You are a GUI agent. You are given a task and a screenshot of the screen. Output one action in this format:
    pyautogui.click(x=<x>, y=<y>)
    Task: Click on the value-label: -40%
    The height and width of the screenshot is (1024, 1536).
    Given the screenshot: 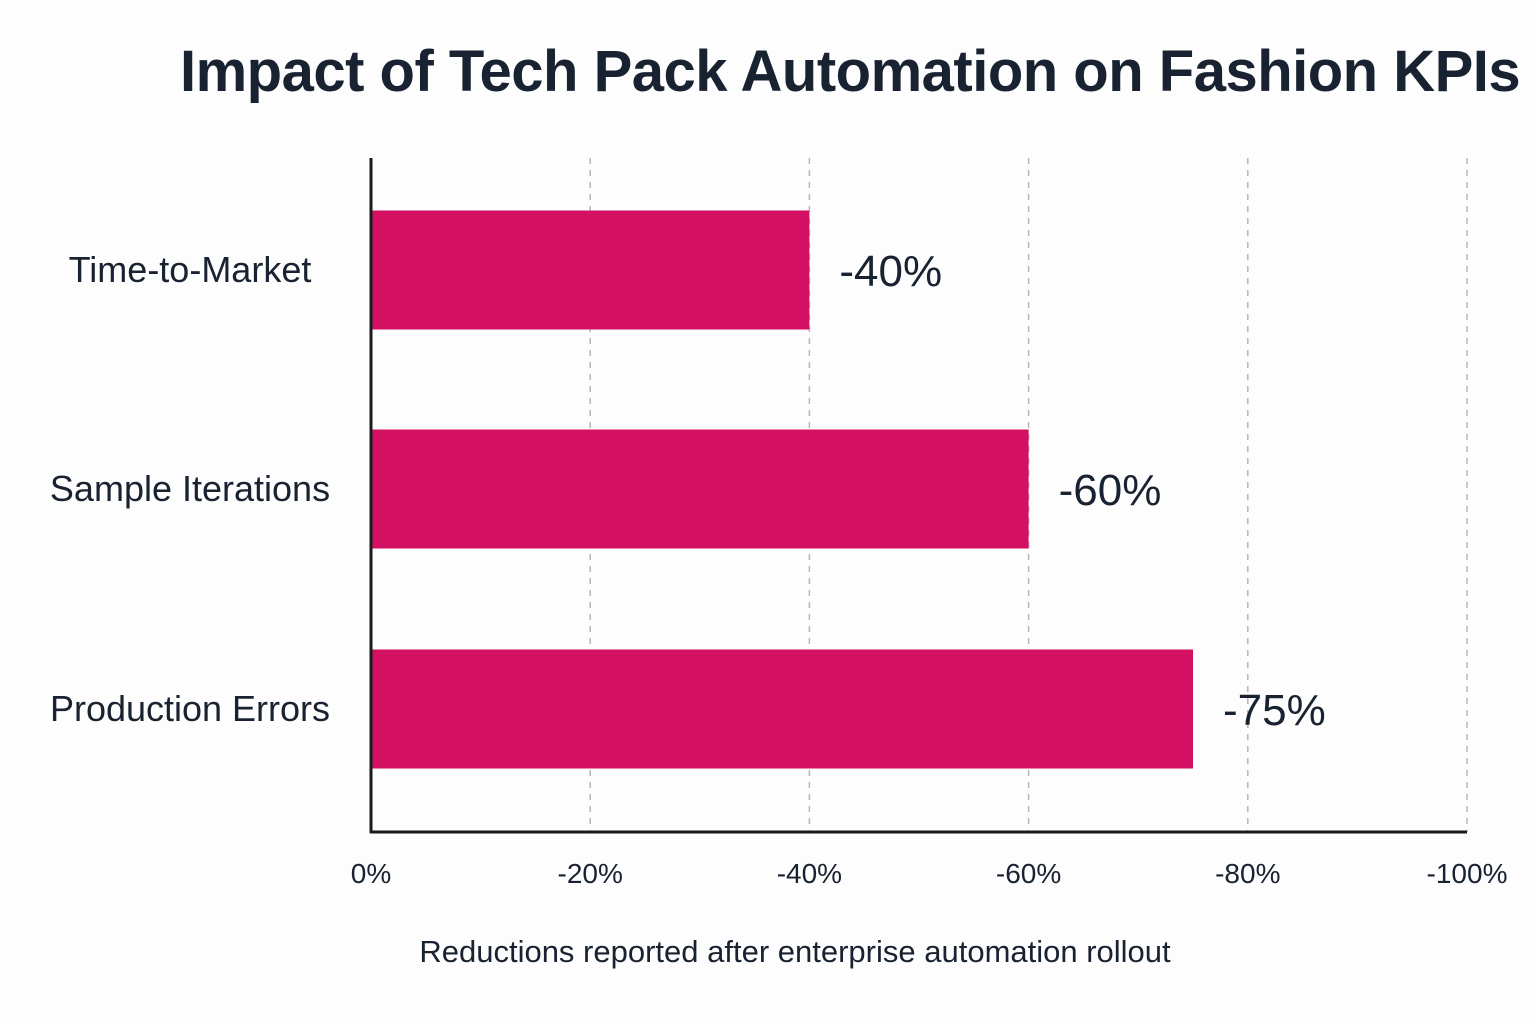 What is the action you would take?
    pyautogui.click(x=890, y=271)
    